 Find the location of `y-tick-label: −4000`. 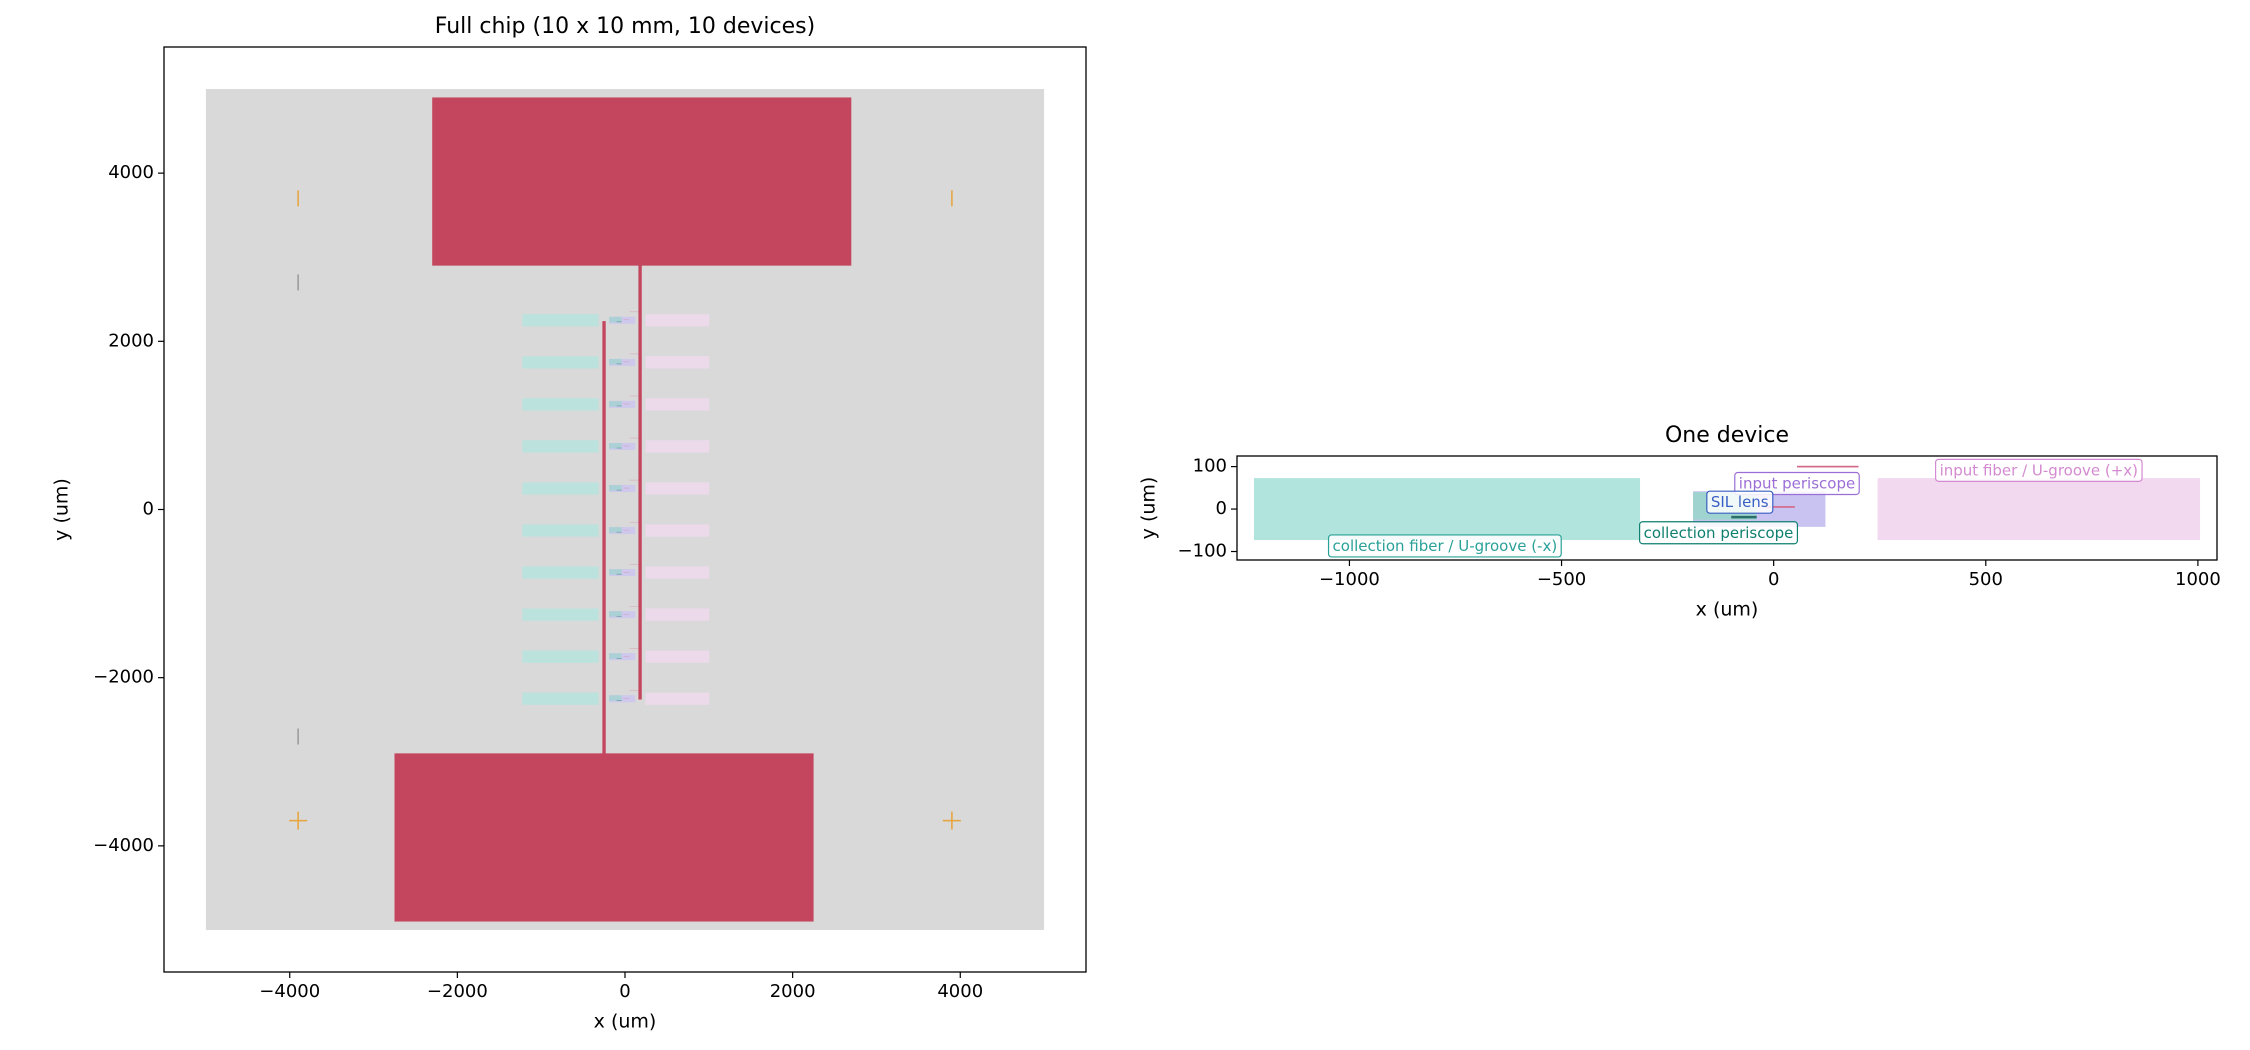

y-tick-label: −4000 is located at coordinates (123, 845).